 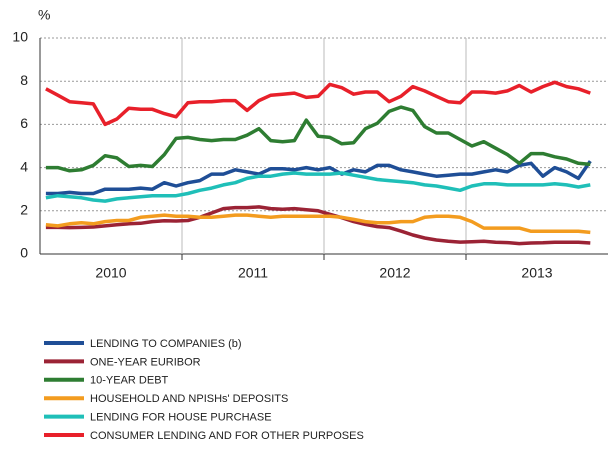 I want to click on legend-label: HOUSEHOLD AND NPISHs' DEPOSITS, so click(x=189, y=399).